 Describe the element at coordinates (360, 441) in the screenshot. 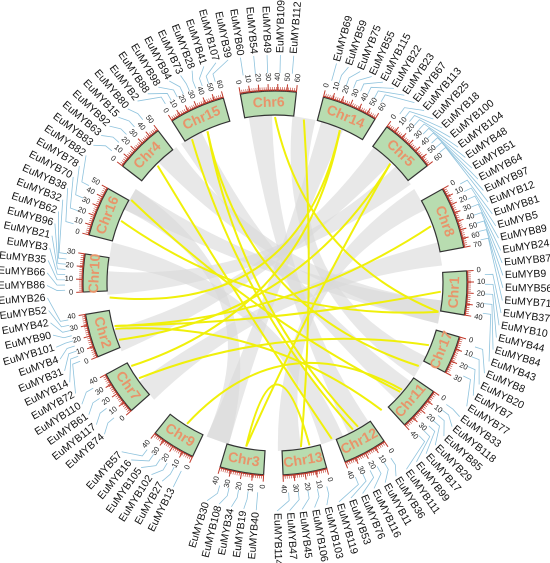

I see `chromosome-box` at that location.